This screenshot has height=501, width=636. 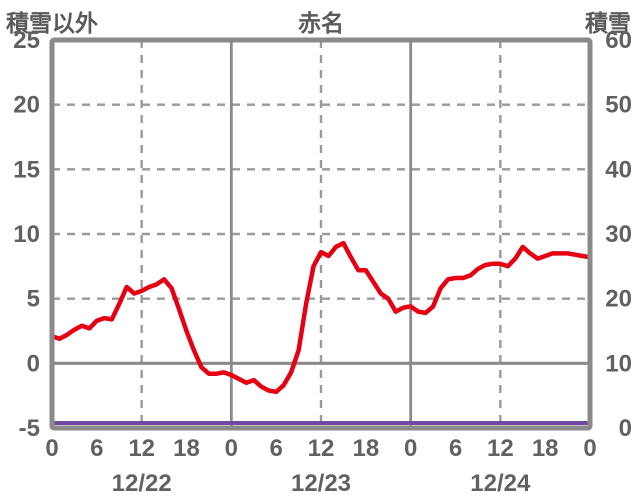 What do you see at coordinates (618, 40) in the screenshot?
I see `right-axis-tick-60: 60` at bounding box center [618, 40].